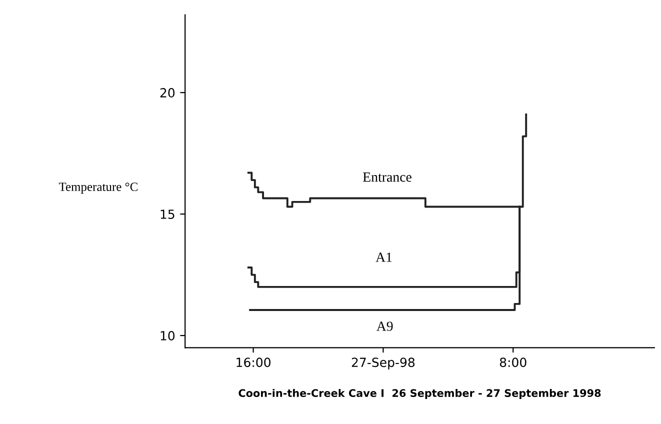 The height and width of the screenshot is (424, 661). I want to click on x-axis-title: Coon-in-the-Creek Cave I 26 September - 27 September 1998, so click(419, 394).